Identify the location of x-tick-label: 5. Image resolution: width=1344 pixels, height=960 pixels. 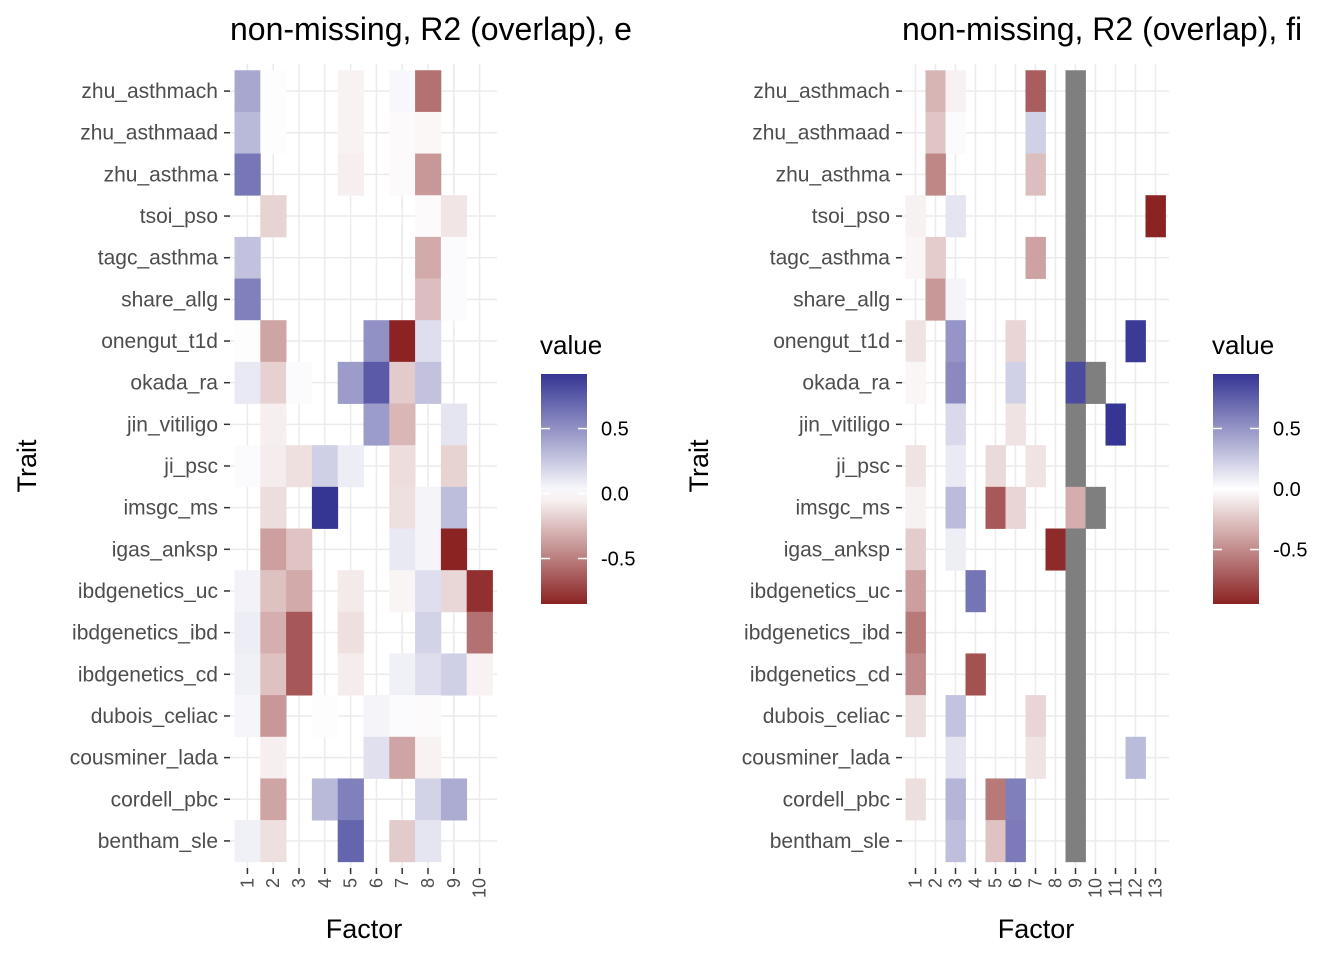
(996, 883).